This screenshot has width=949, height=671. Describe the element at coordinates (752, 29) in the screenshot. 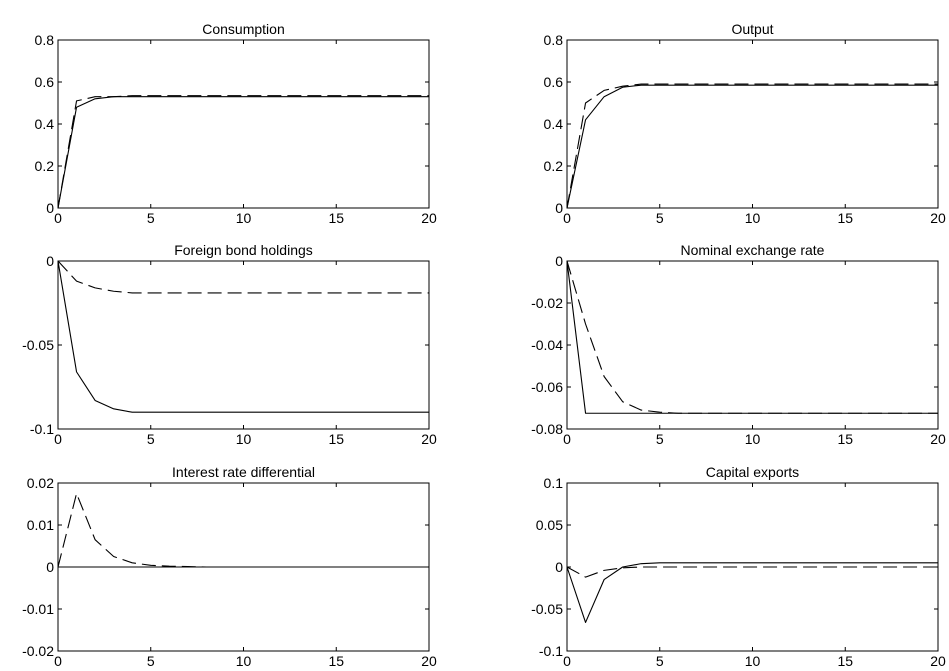

I see `subplot-title: Output` at that location.